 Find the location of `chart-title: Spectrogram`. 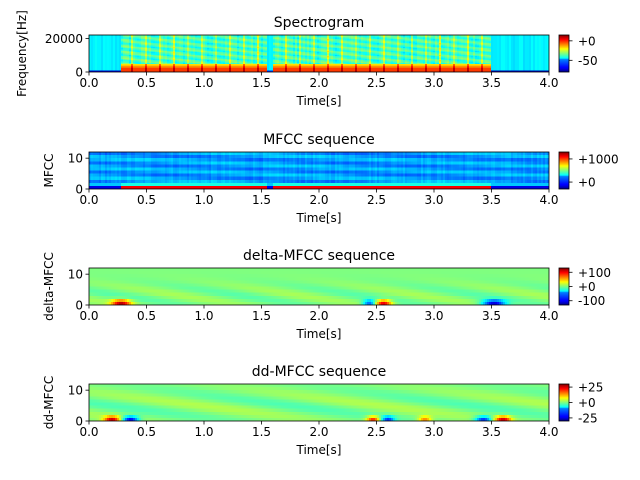

chart-title: Spectrogram is located at coordinates (319, 23).